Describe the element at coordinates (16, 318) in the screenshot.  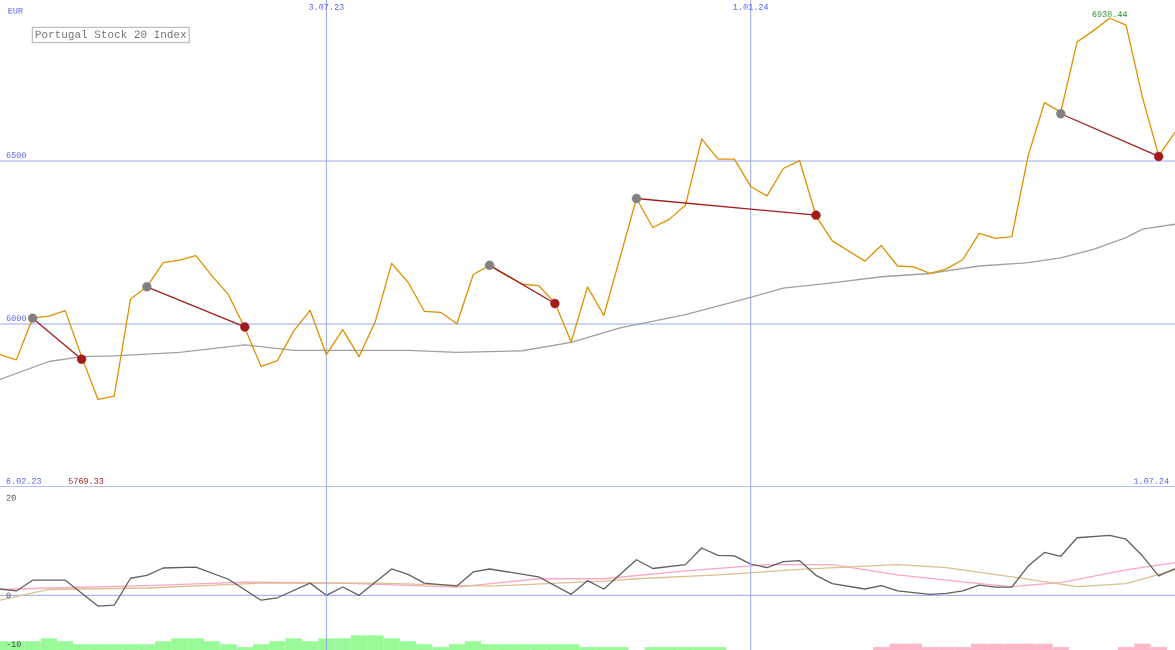
I see `y-tick-label: 6000` at that location.